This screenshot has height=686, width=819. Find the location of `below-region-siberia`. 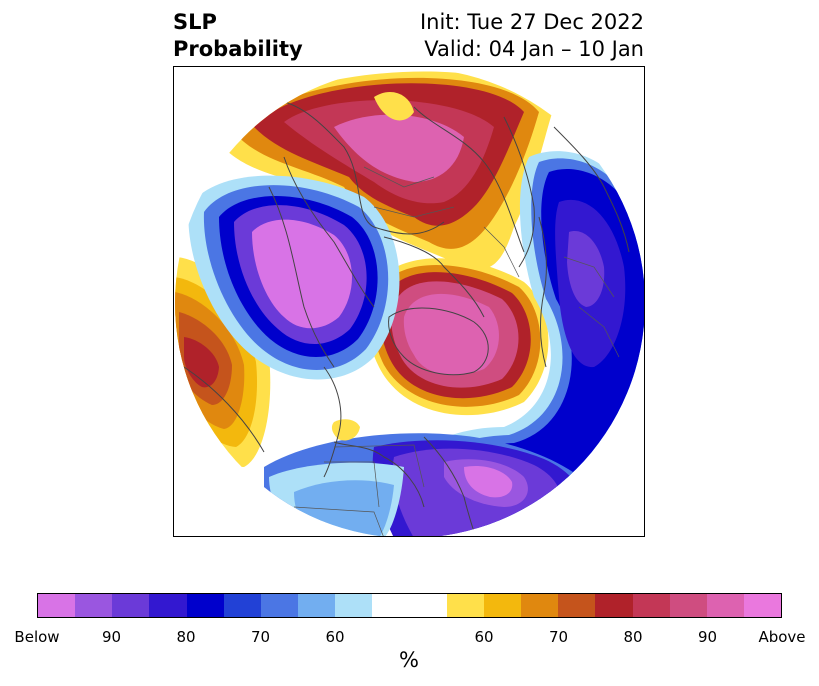

below-region-siberia is located at coordinates (294, 277).